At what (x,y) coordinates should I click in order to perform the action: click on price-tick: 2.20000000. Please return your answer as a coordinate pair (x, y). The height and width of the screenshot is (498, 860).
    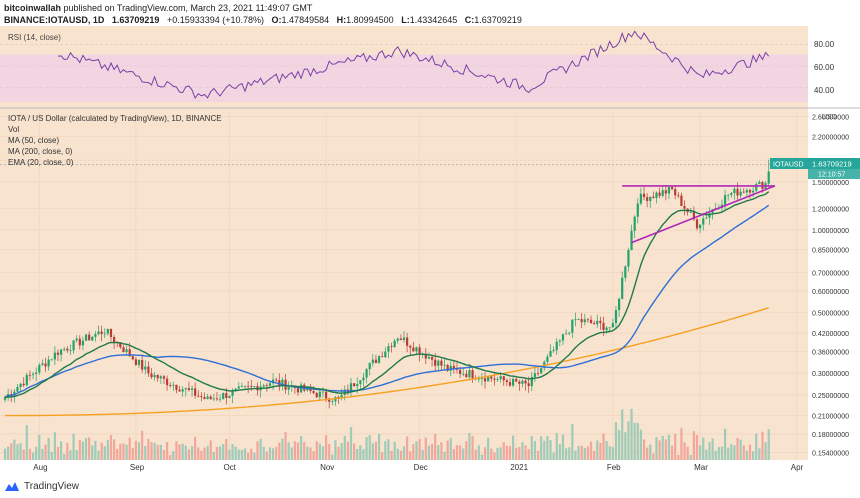
    Looking at the image, I should click on (830, 137).